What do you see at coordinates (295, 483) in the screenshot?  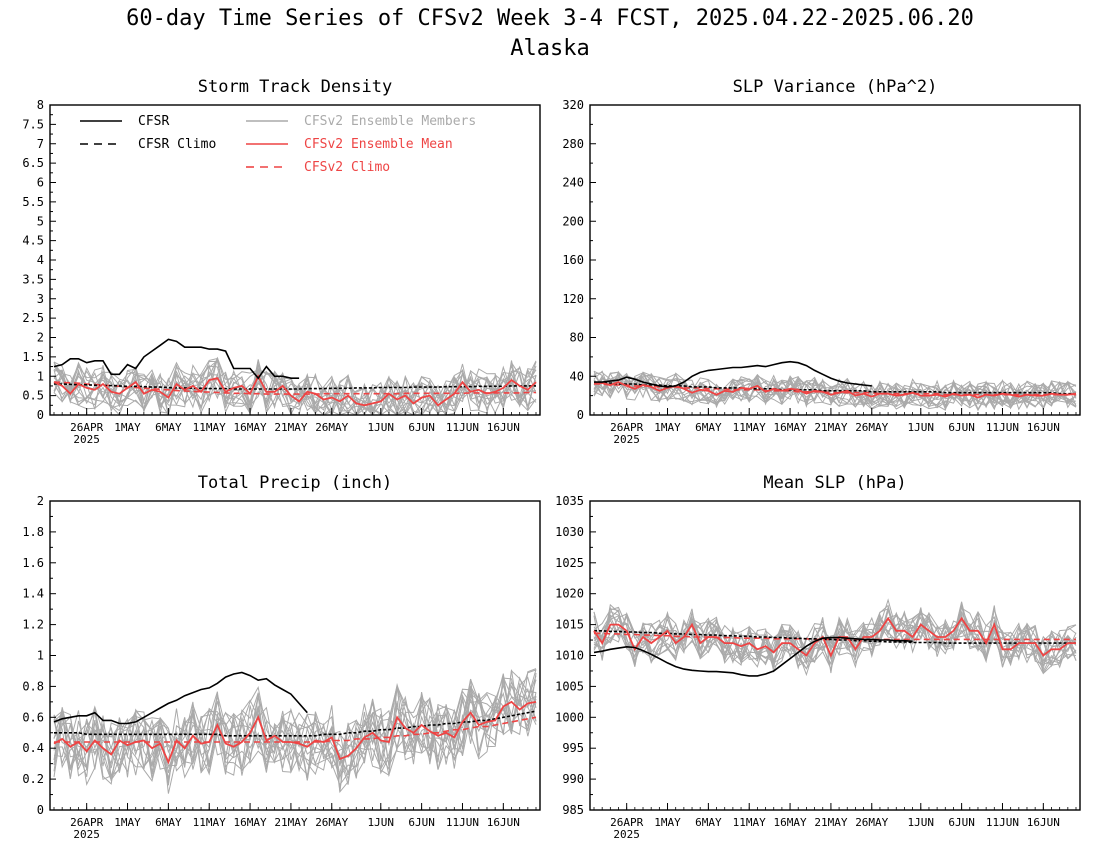 I see `panel-title: Total Precip (inch)` at bounding box center [295, 483].